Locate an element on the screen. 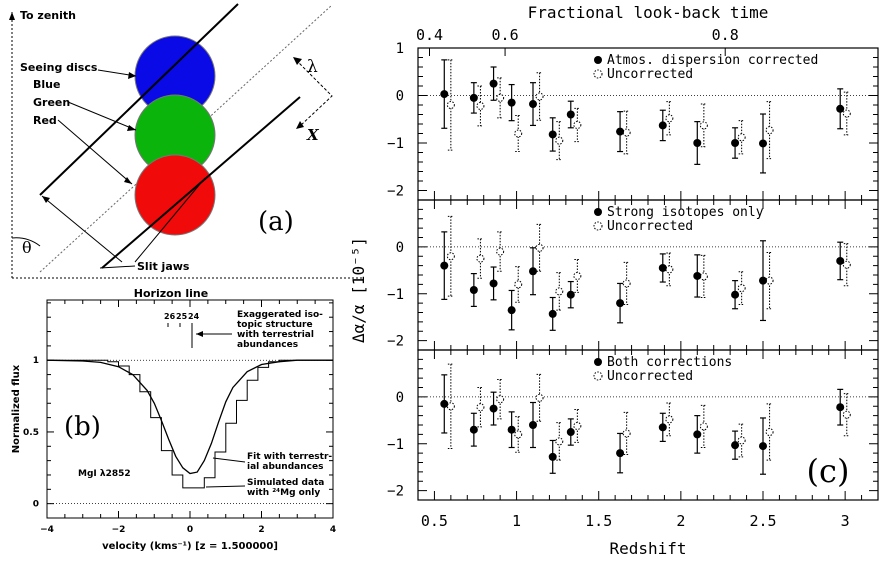 Image resolution: width=887 pixels, height=562 pixels. x-arrow-head-icon is located at coordinates (300, 125).